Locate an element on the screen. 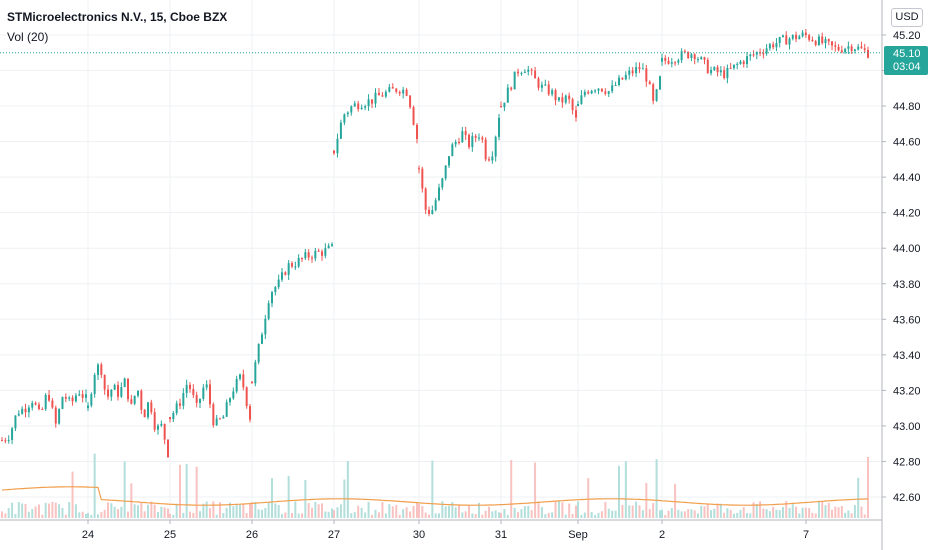 The height and width of the screenshot is (550, 932). bar-countdown: 03:04 is located at coordinates (907, 67).